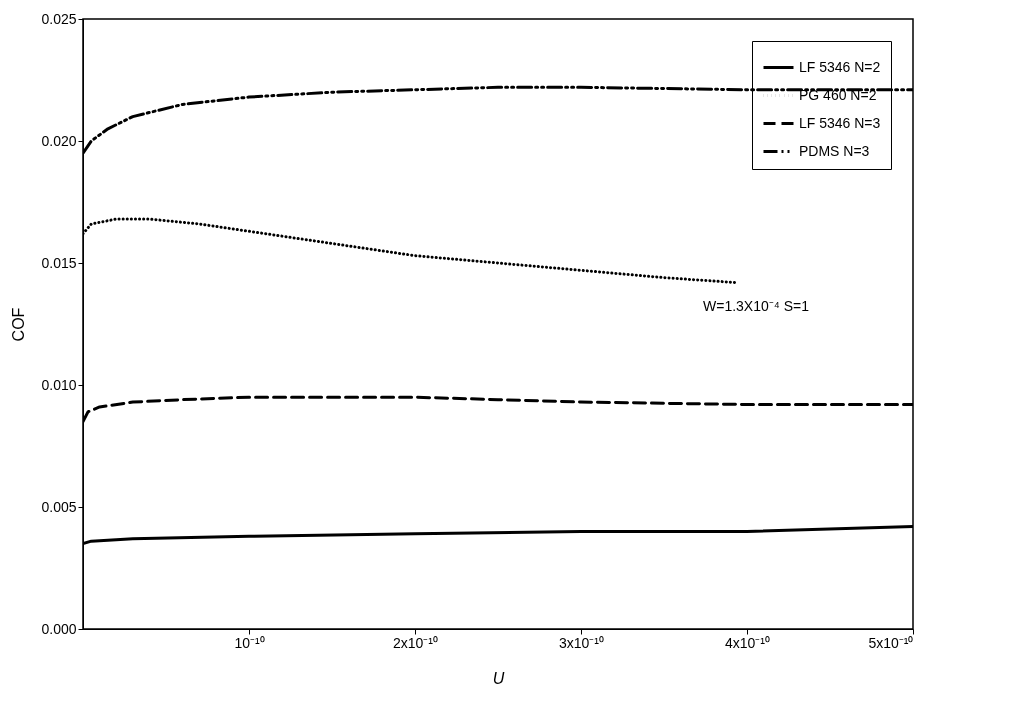  What do you see at coordinates (840, 66) in the screenshot?
I see `legend-label: LF 5346 N=2` at bounding box center [840, 66].